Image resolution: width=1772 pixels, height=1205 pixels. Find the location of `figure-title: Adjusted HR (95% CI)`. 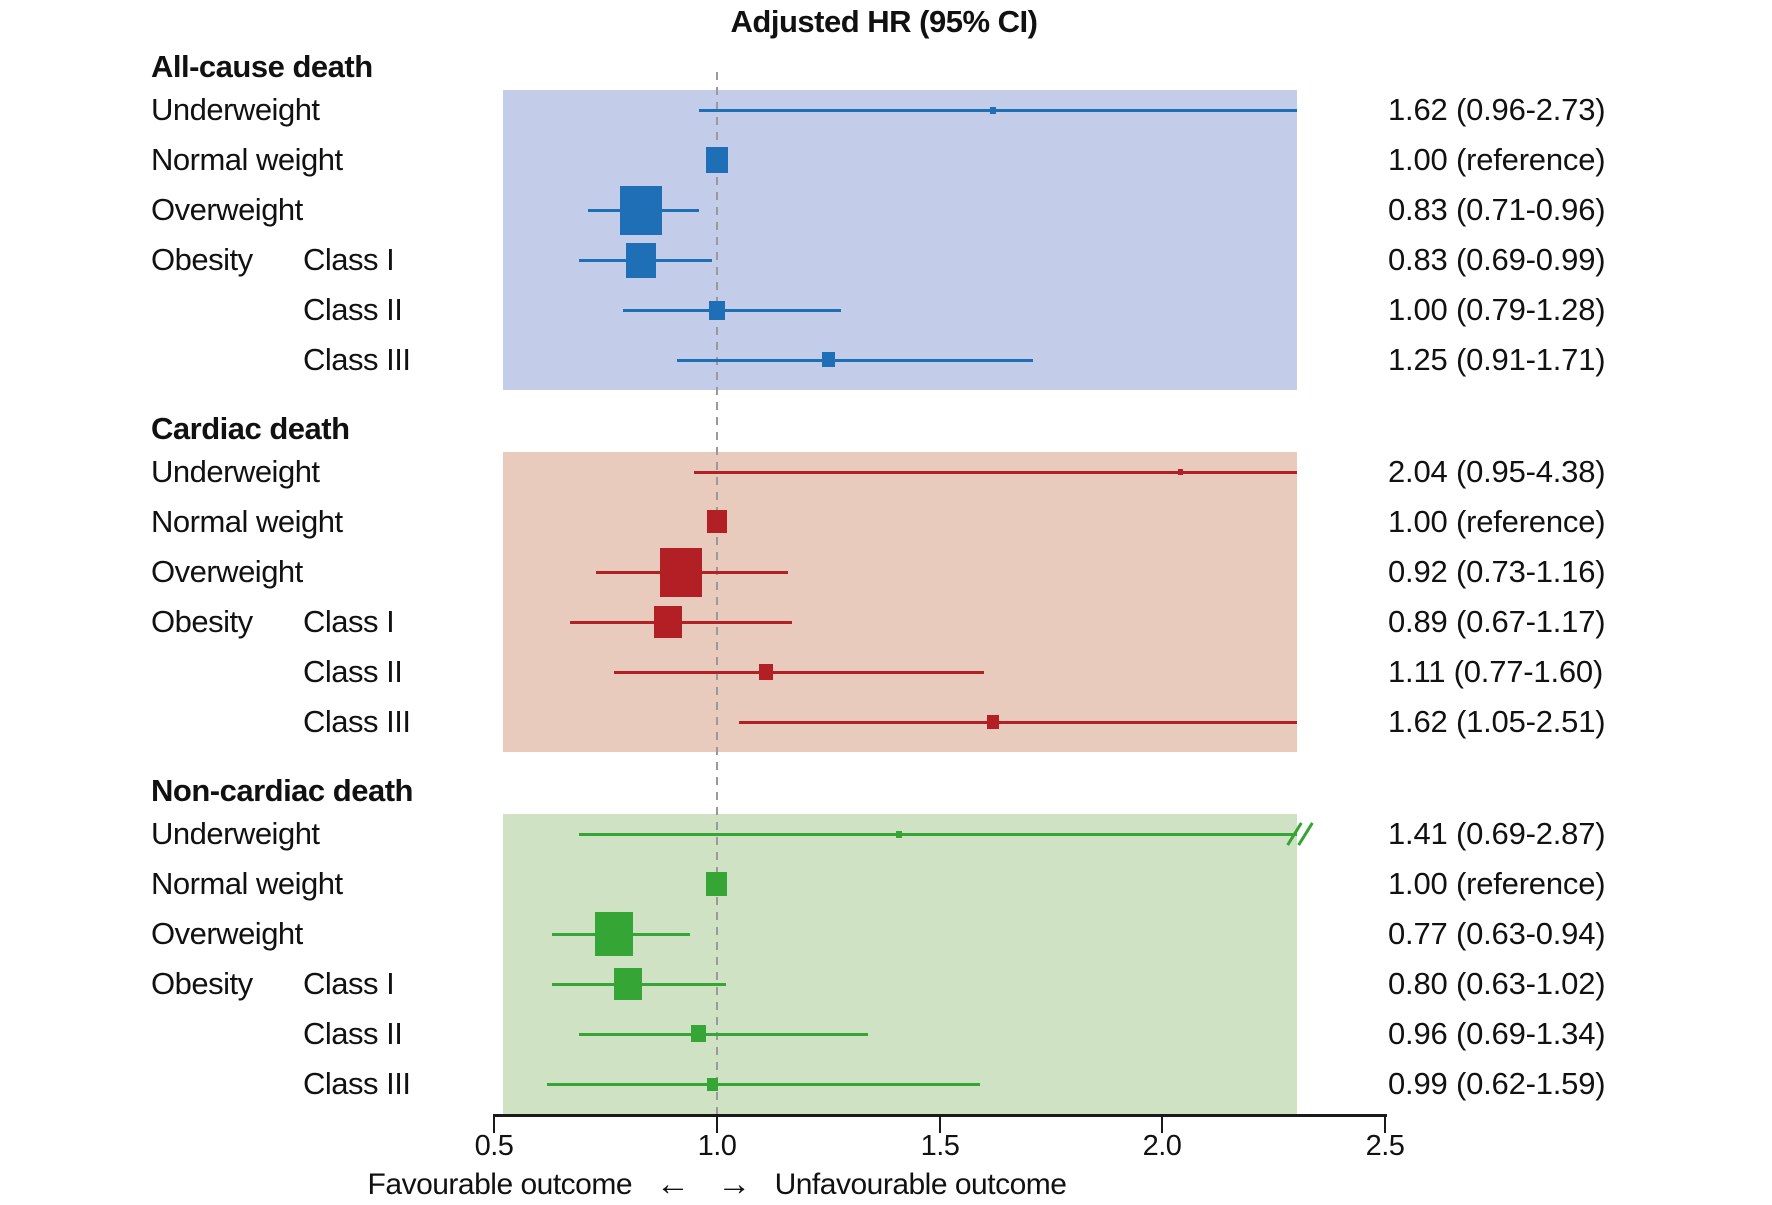

figure-title: Adjusted HR (95% CI) is located at coordinates (884, 21).